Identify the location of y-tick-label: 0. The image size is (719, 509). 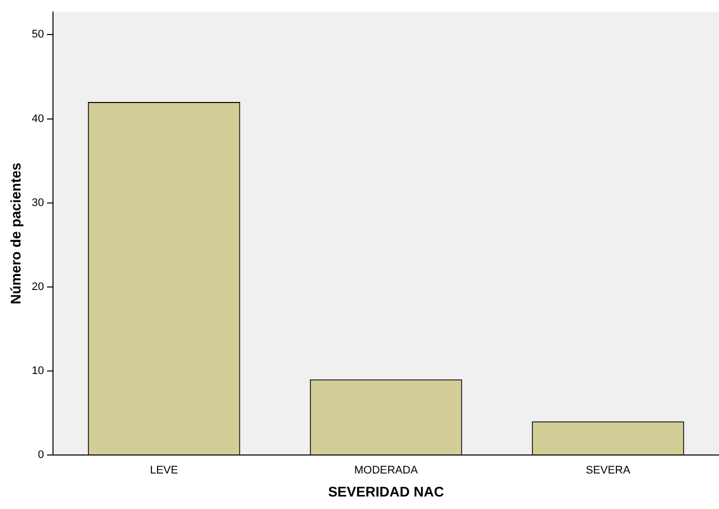
(41, 455).